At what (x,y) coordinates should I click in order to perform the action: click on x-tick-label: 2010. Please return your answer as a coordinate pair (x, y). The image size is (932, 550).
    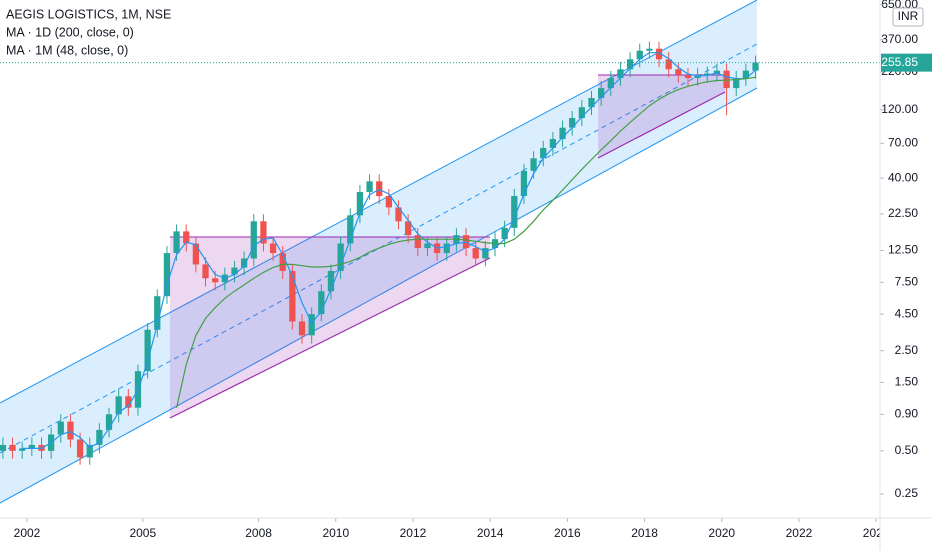
    Looking at the image, I should click on (335, 533).